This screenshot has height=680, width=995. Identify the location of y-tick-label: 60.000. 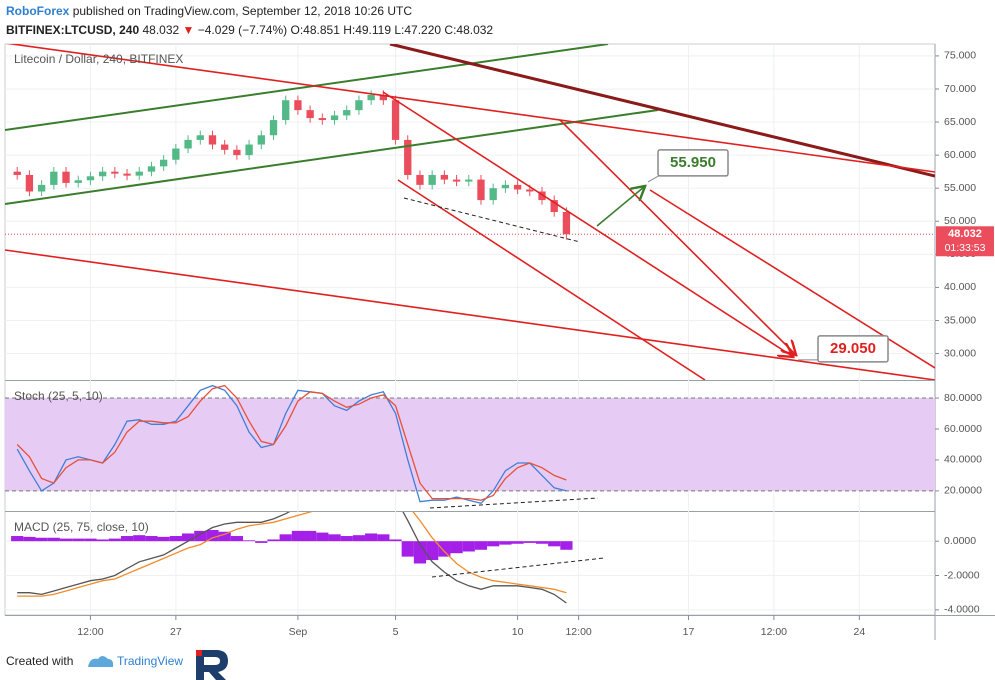
(960, 155).